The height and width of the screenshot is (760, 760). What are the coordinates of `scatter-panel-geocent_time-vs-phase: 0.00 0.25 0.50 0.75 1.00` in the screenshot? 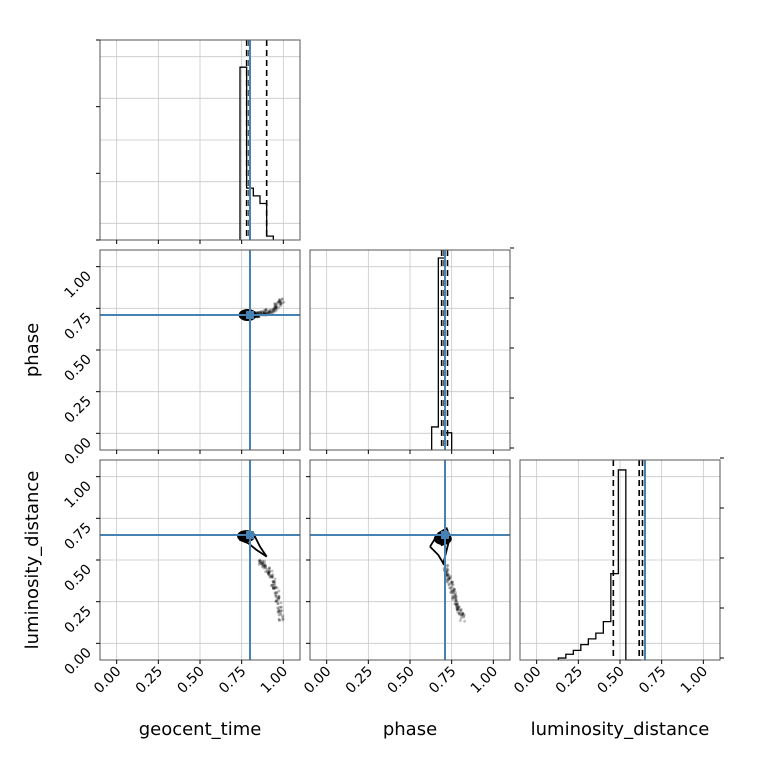 It's located at (181, 358).